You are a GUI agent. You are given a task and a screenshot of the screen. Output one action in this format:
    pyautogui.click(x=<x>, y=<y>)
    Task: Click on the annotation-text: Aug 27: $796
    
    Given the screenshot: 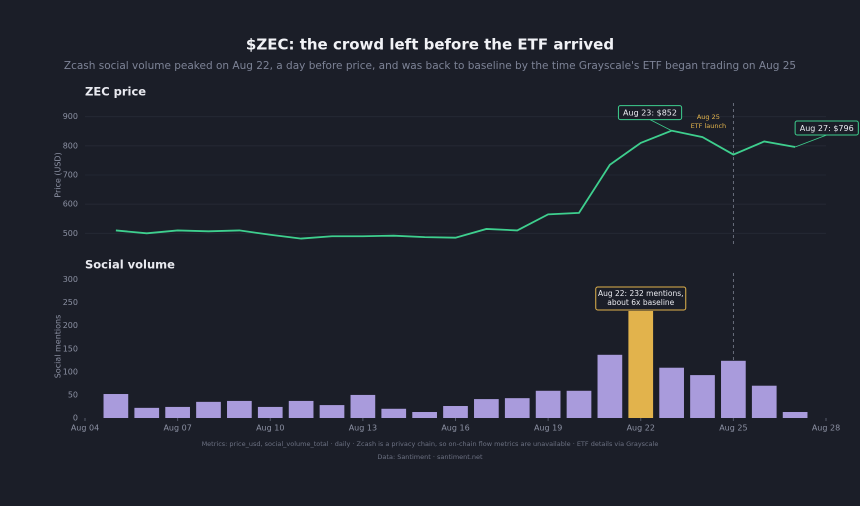 What is the action you would take?
    pyautogui.click(x=827, y=128)
    